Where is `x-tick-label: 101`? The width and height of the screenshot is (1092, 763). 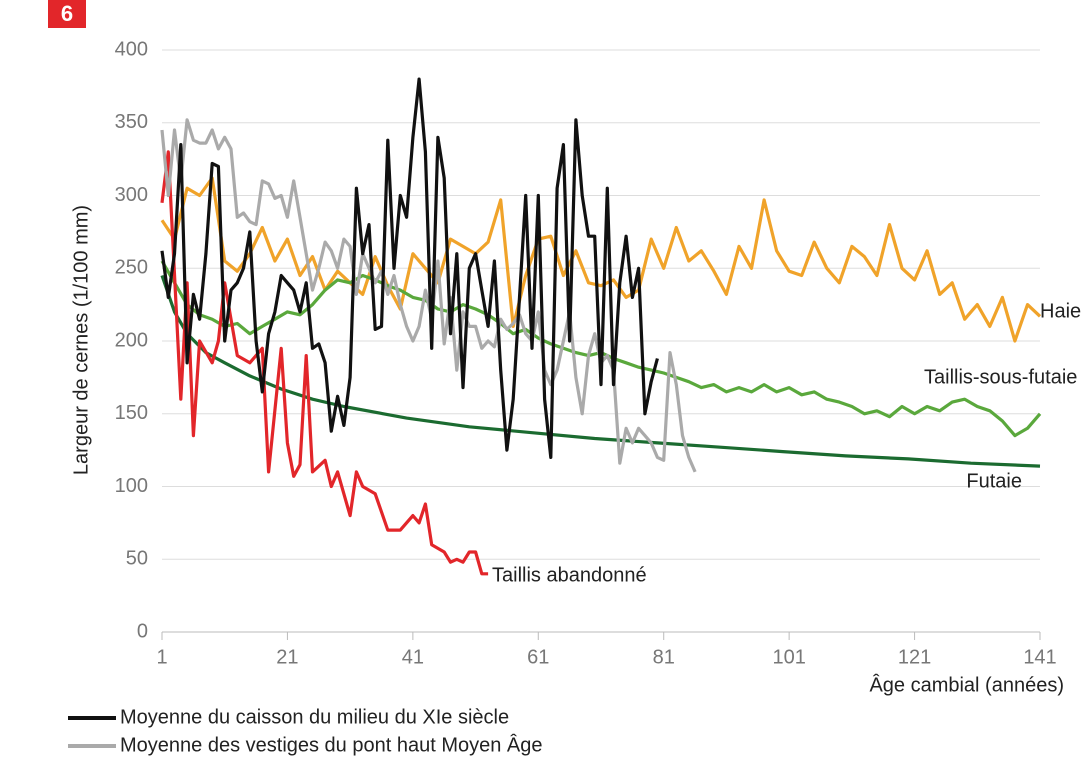
x-tick-label: 101 is located at coordinates (788, 657).